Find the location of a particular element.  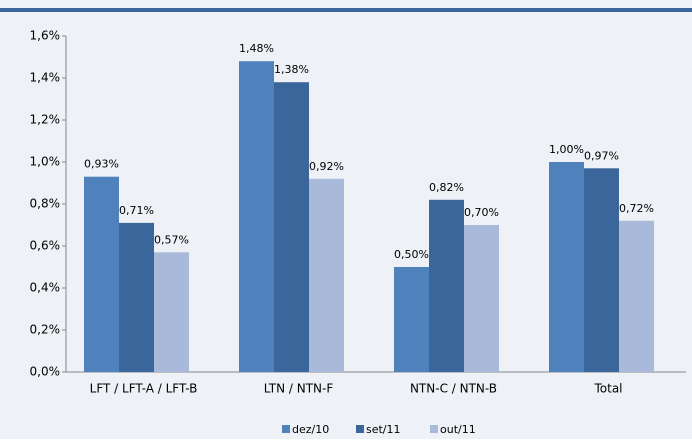

value-label: 0,71% is located at coordinates (136, 210).